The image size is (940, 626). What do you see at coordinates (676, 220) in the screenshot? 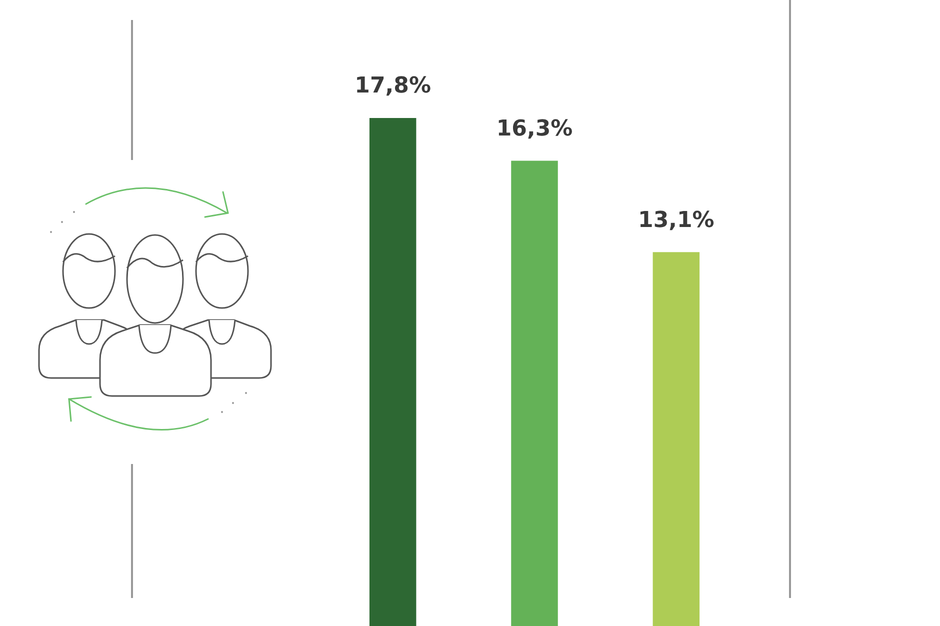
I see `data-label: 13,1%` at bounding box center [676, 220].